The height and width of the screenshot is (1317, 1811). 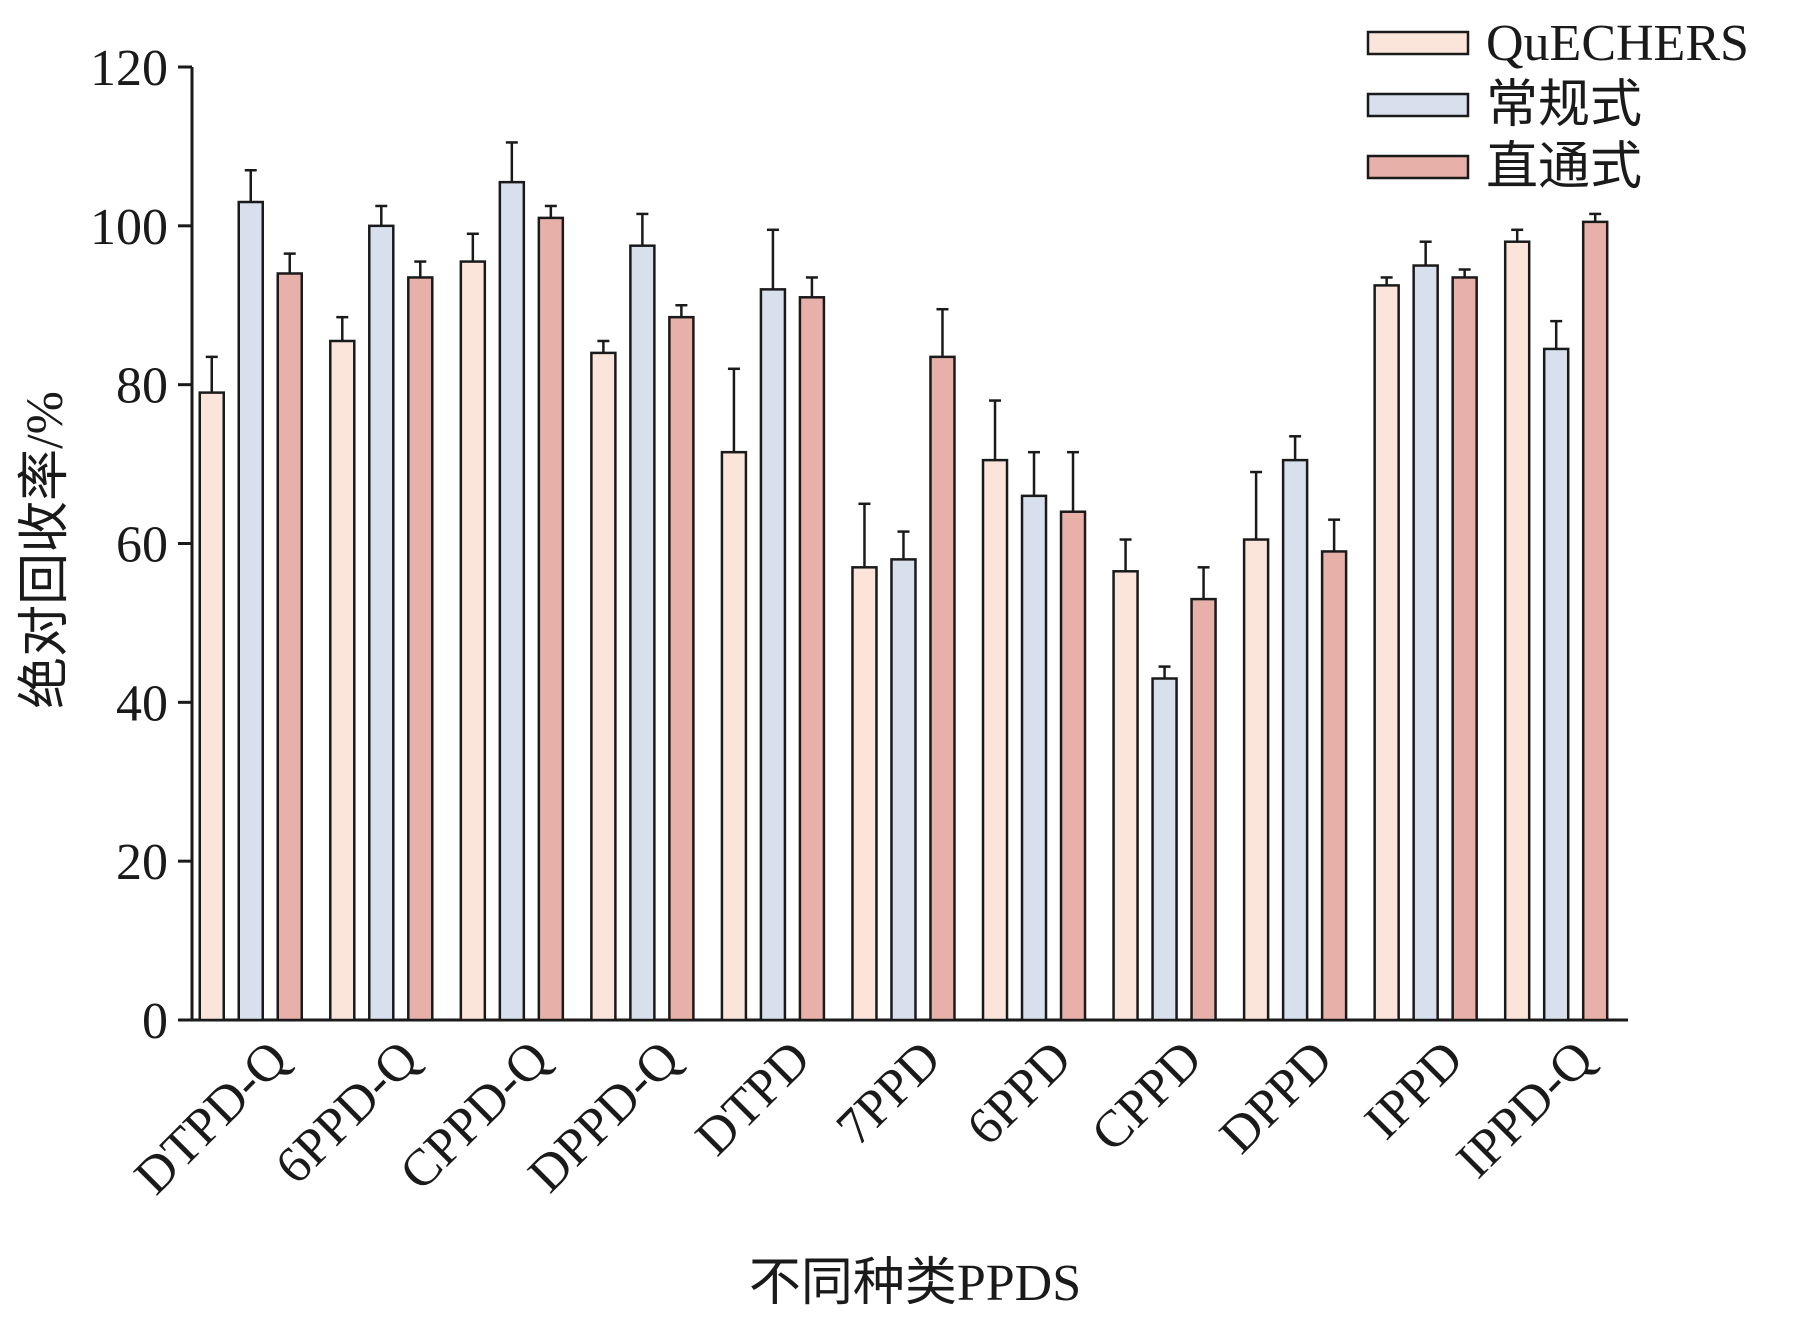 What do you see at coordinates (142, 862) in the screenshot?
I see `y-tick-label: 20` at bounding box center [142, 862].